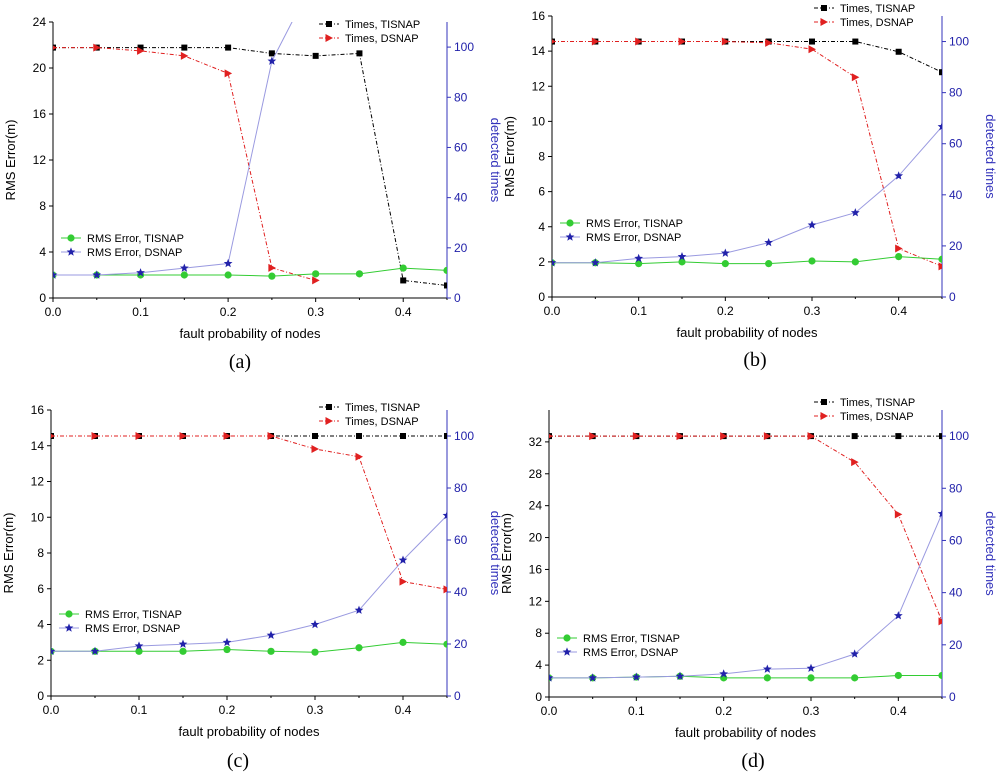  I want to click on series-line-times-tisnap, so click(250, 166).